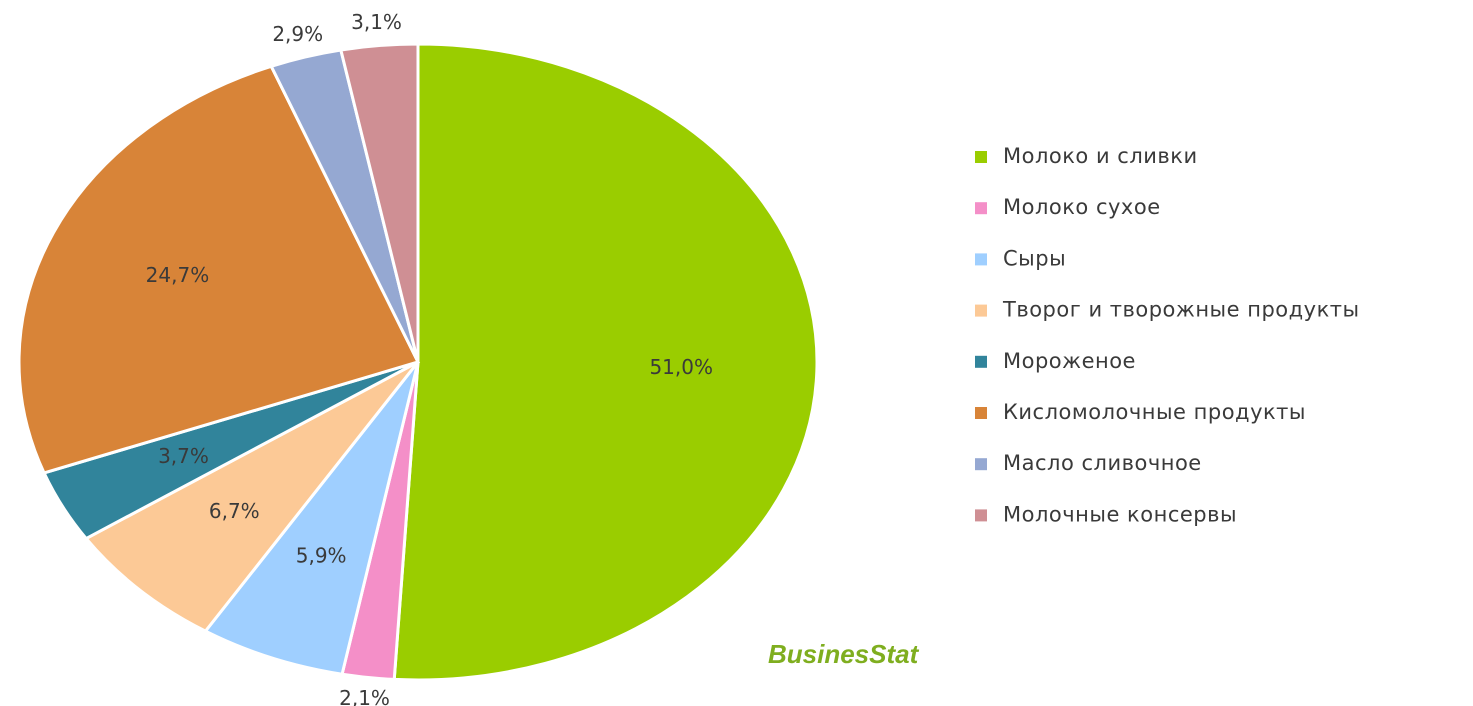 The width and height of the screenshot is (1473, 706). I want to click on data-label: 2,1%, so click(364, 696).